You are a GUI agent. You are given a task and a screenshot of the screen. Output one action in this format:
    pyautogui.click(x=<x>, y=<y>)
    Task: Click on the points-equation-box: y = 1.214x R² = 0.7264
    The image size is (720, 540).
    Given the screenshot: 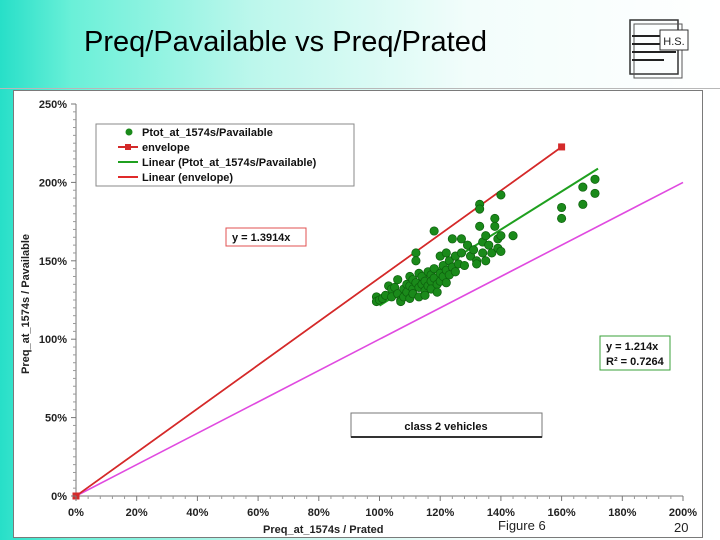 What is the action you would take?
    pyautogui.click(x=635, y=353)
    